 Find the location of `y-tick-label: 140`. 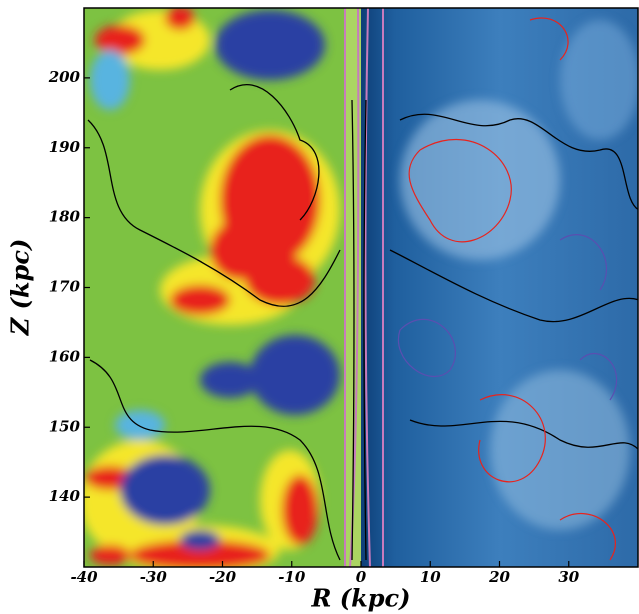

y-tick-label: 140 is located at coordinates (65, 496).